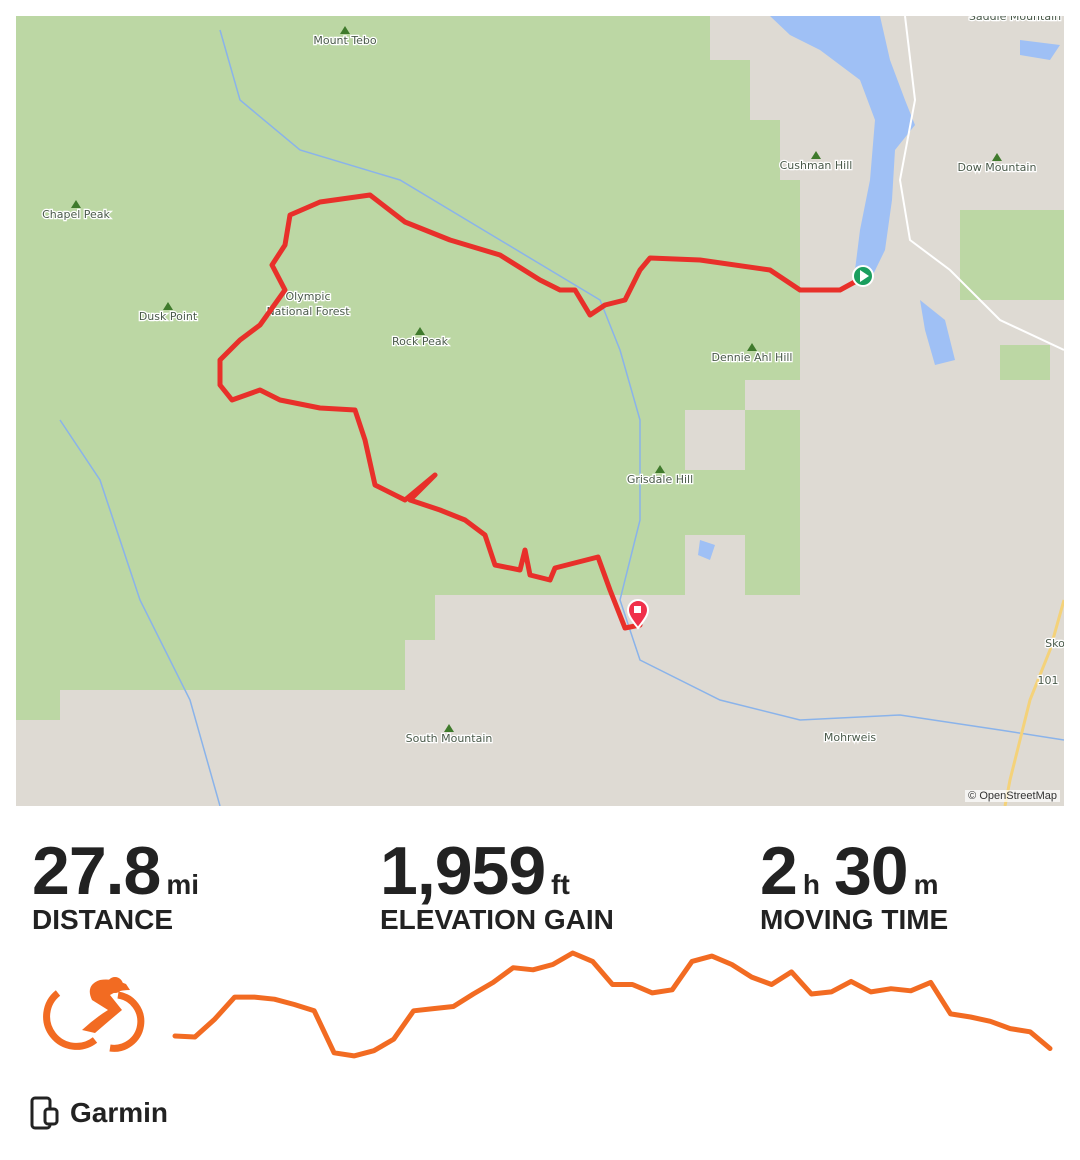 This screenshot has height=1160, width=1080. What do you see at coordinates (103, 919) in the screenshot?
I see `distance-label: DISTANCE` at bounding box center [103, 919].